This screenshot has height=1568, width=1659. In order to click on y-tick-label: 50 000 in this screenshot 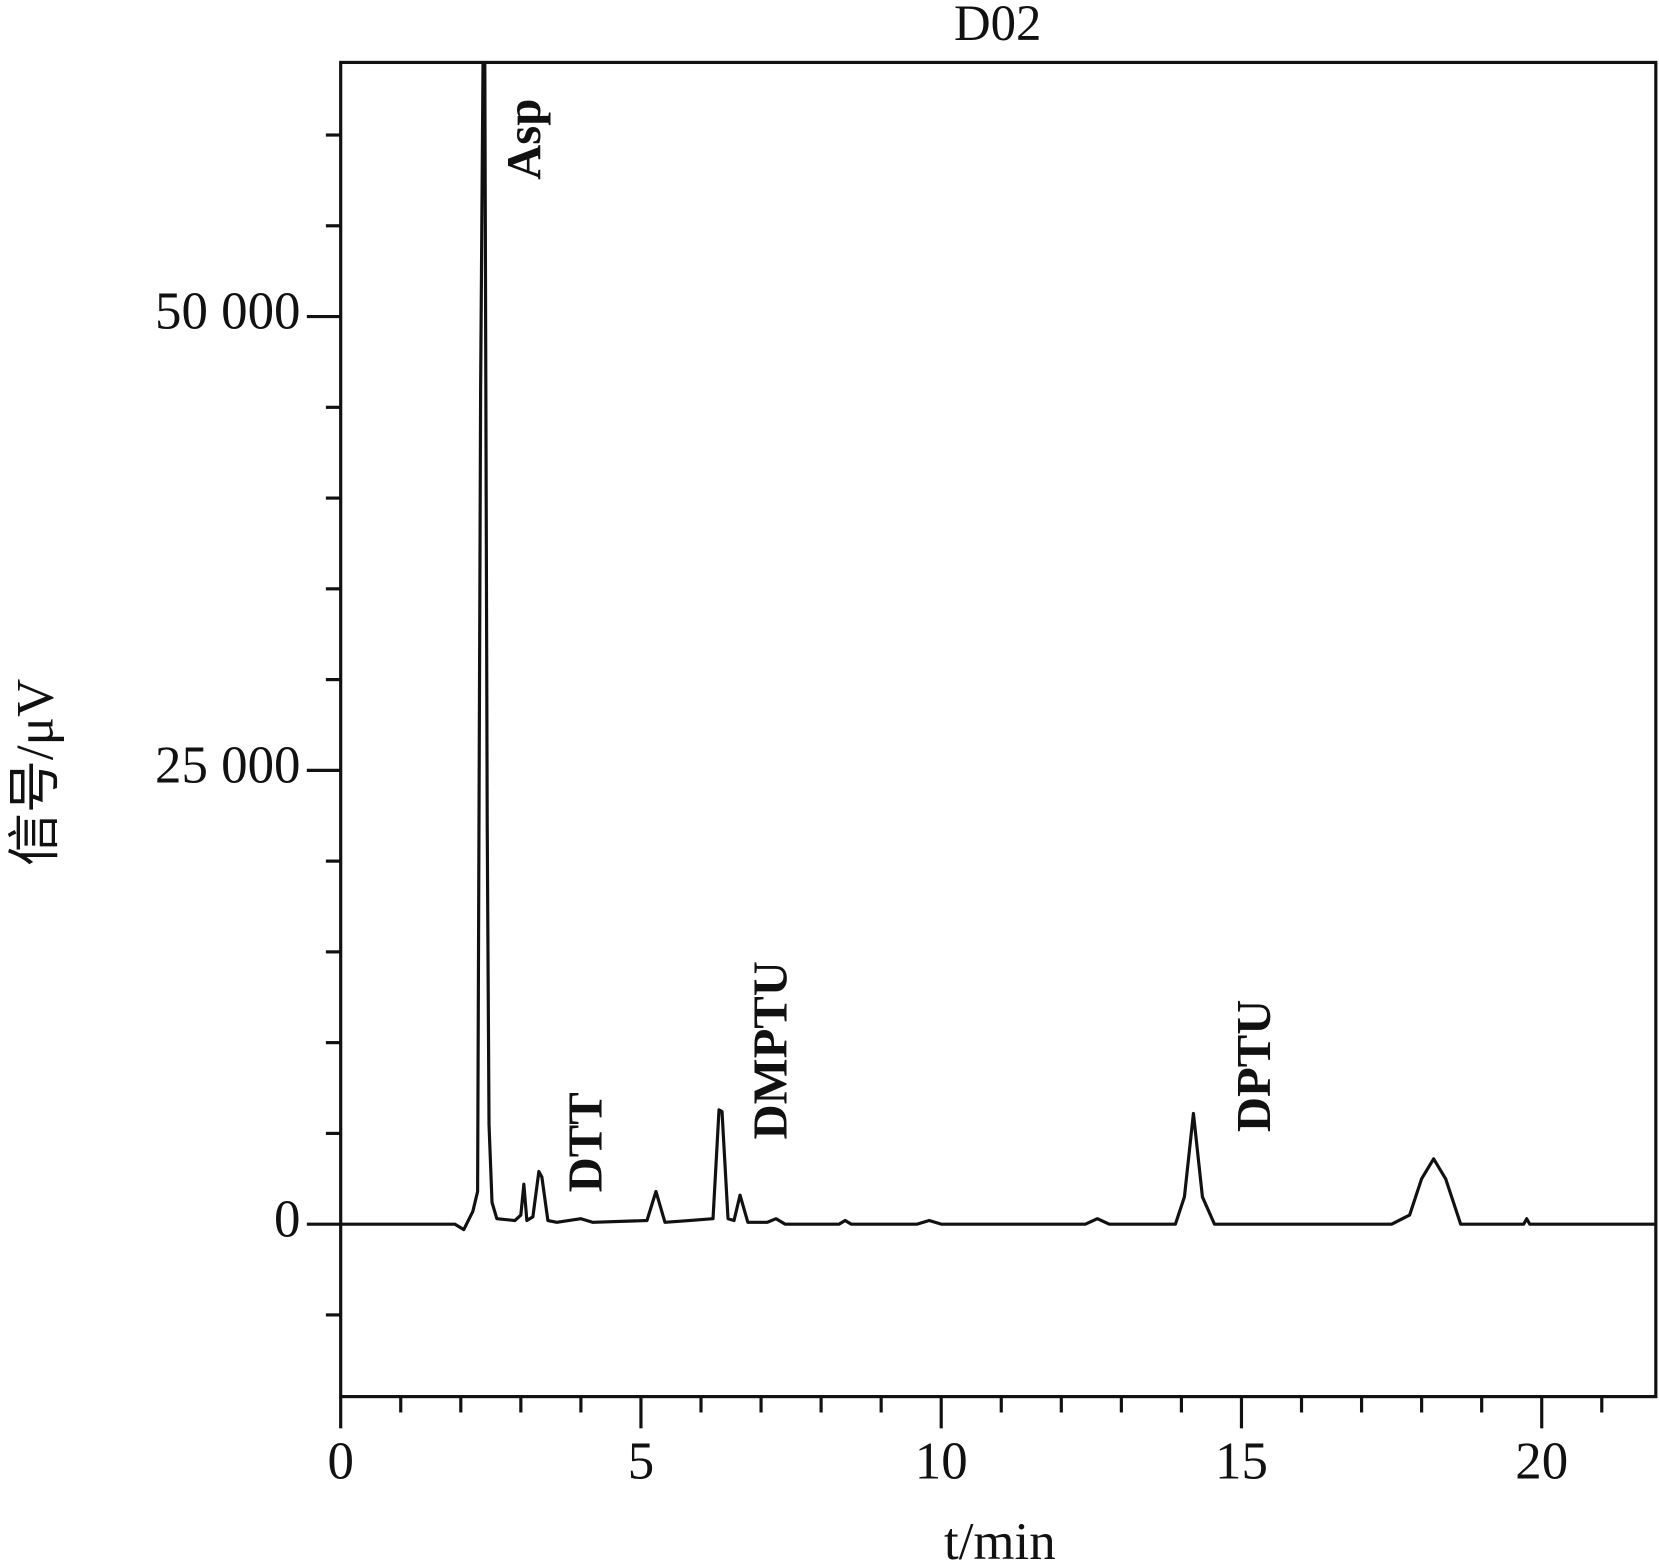, I will do `click(227, 312)`.